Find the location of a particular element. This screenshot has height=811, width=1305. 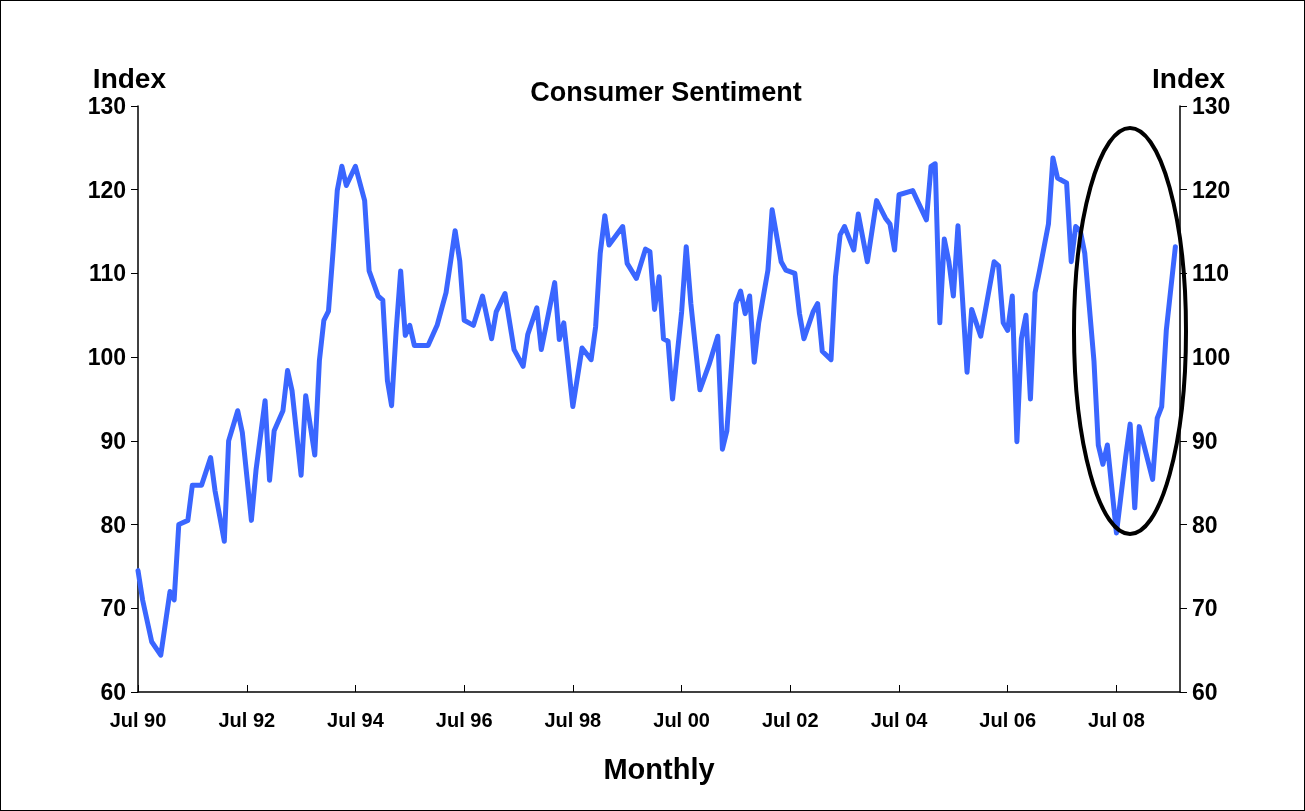

x-tick-label: Jul 94 is located at coordinates (356, 720).